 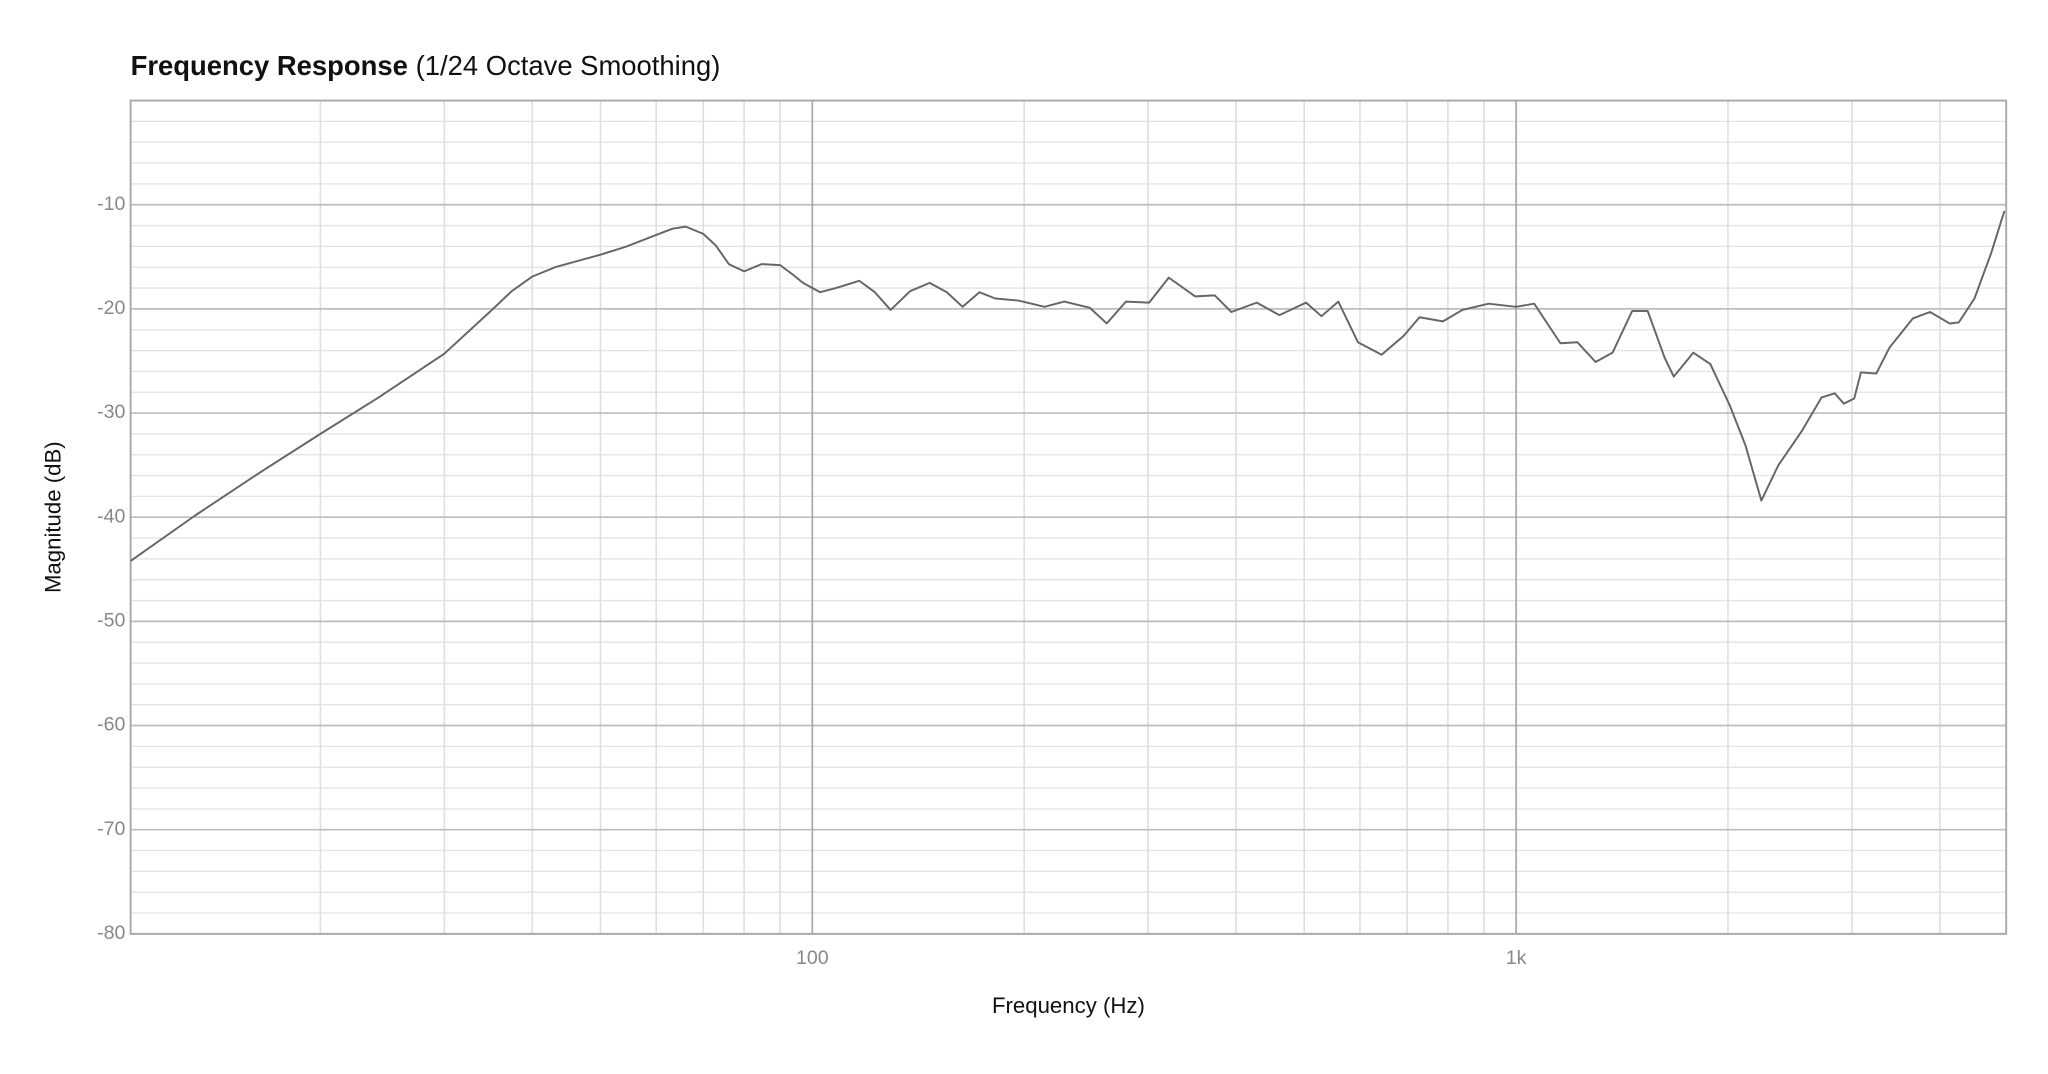 I want to click on y-tick-label: -20, so click(x=111, y=308).